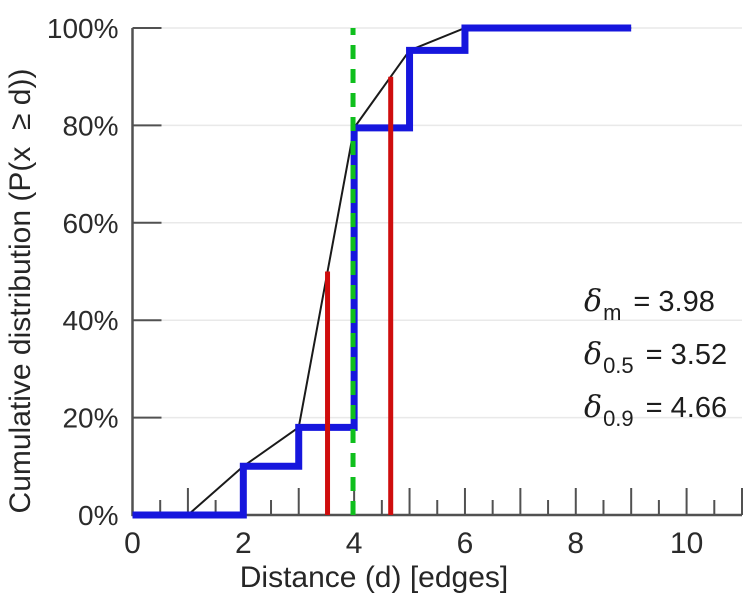 This screenshot has height=600, width=749. Describe the element at coordinates (374, 577) in the screenshot. I see `x-axis-label: Distance (d) [edges]` at that location.